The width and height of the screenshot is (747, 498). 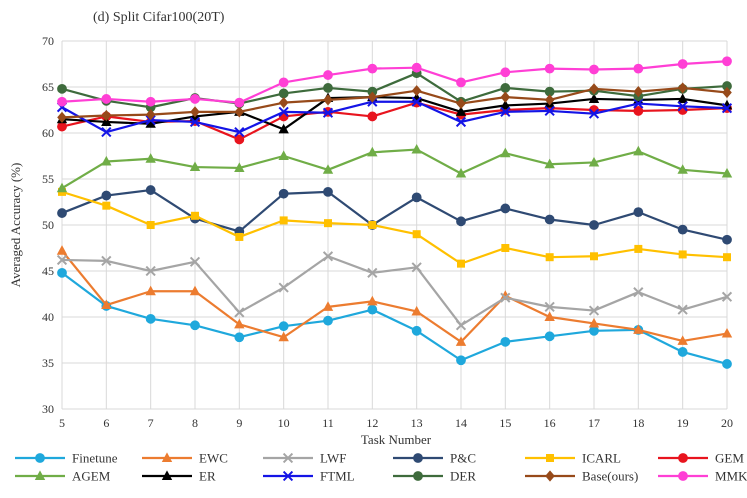 I want to click on x-tick-label-10: 15, so click(x=505, y=423).